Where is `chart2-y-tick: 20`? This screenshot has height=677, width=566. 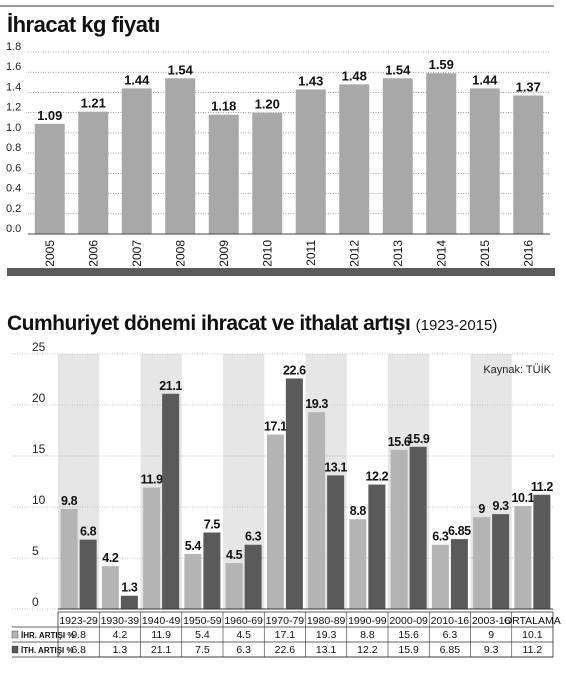 chart2-y-tick: 20 is located at coordinates (39, 398).